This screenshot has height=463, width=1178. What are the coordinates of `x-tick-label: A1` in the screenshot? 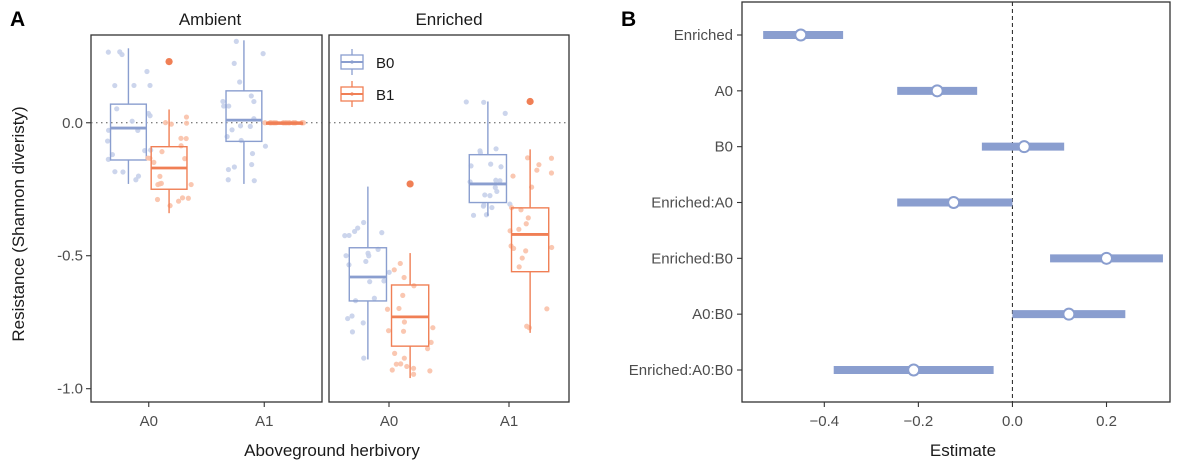 It's located at (264, 421).